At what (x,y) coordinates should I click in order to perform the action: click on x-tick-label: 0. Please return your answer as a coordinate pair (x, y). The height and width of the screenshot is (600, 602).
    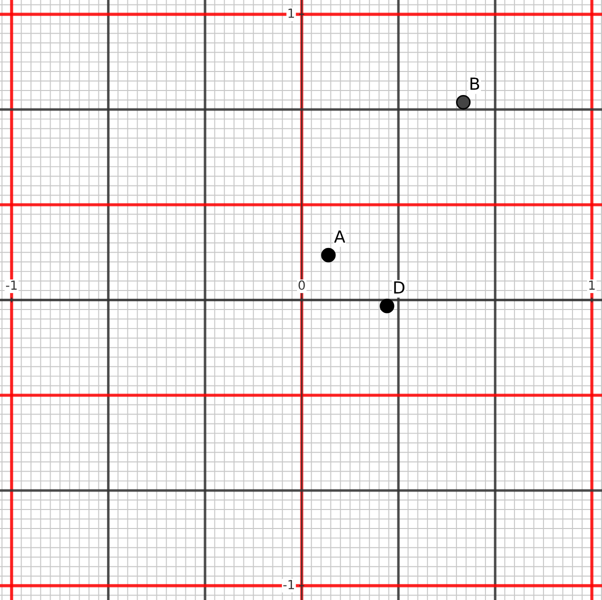
    Looking at the image, I should click on (301, 285).